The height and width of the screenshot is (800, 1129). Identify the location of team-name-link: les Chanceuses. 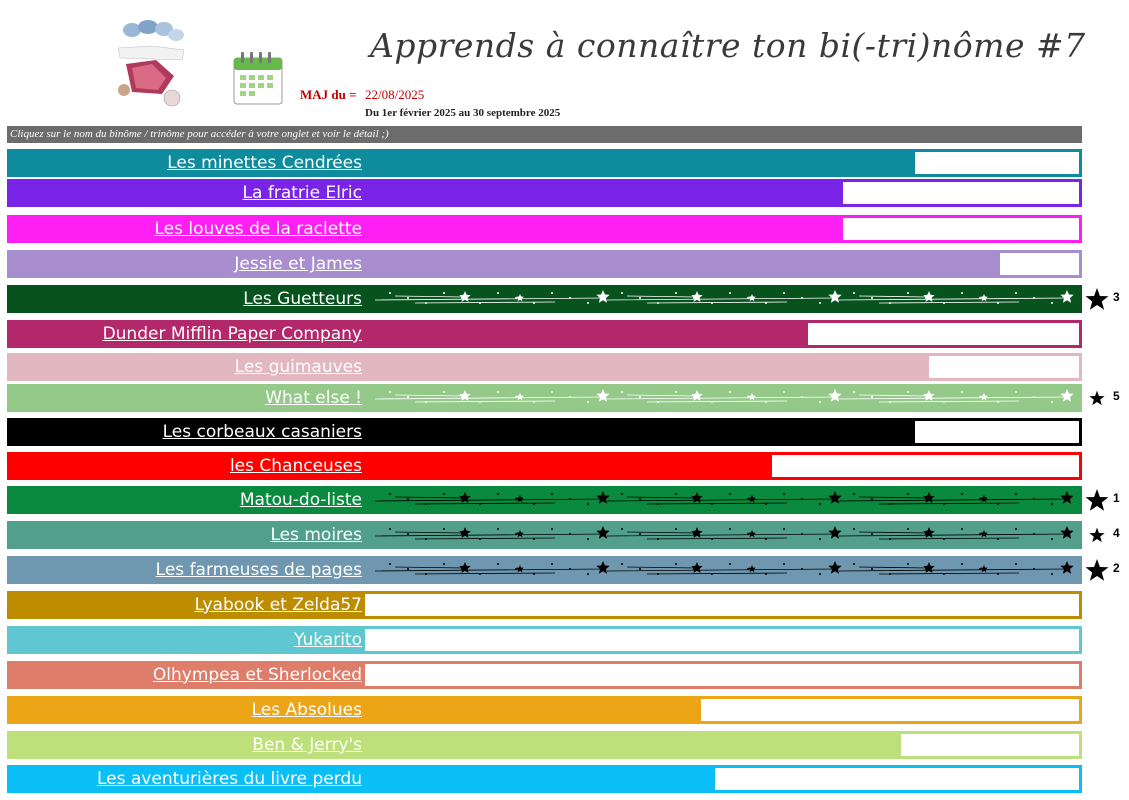
(184, 466).